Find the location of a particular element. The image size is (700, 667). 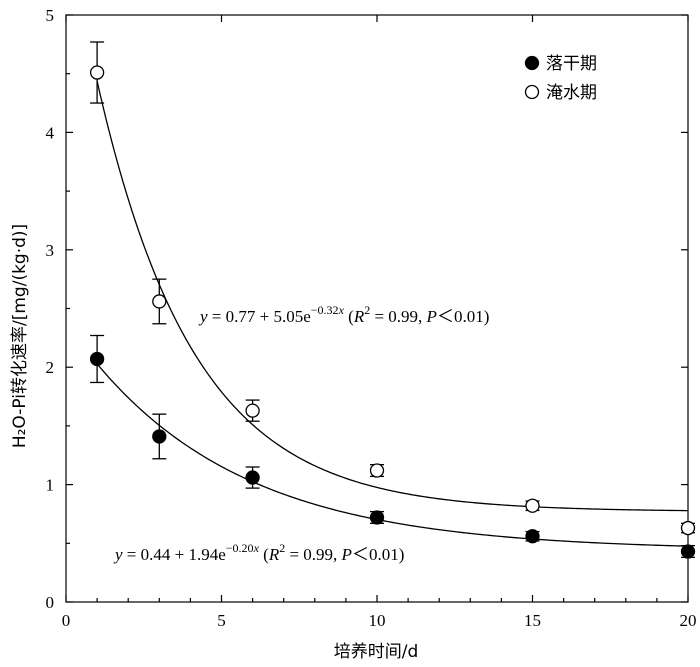

x-tick-label: 10 is located at coordinates (377, 620).